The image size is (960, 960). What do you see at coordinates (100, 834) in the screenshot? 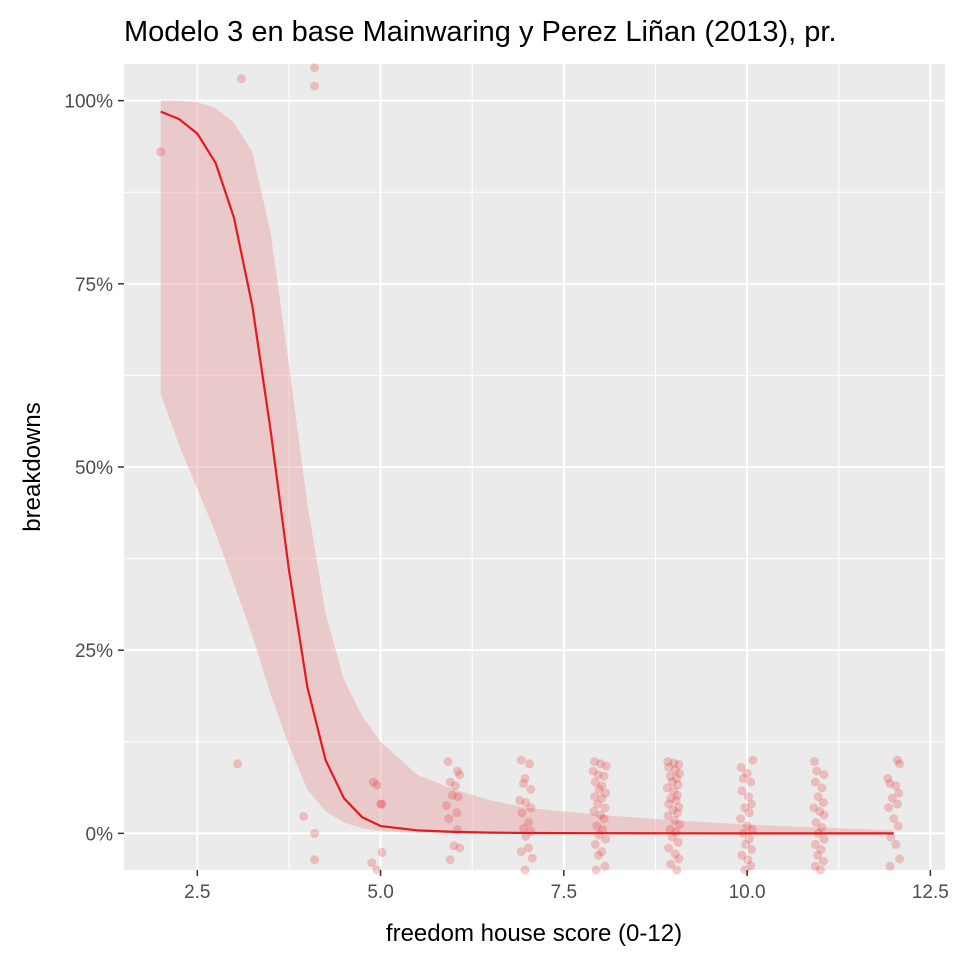
I see `y-tick-label: 0%` at bounding box center [100, 834].